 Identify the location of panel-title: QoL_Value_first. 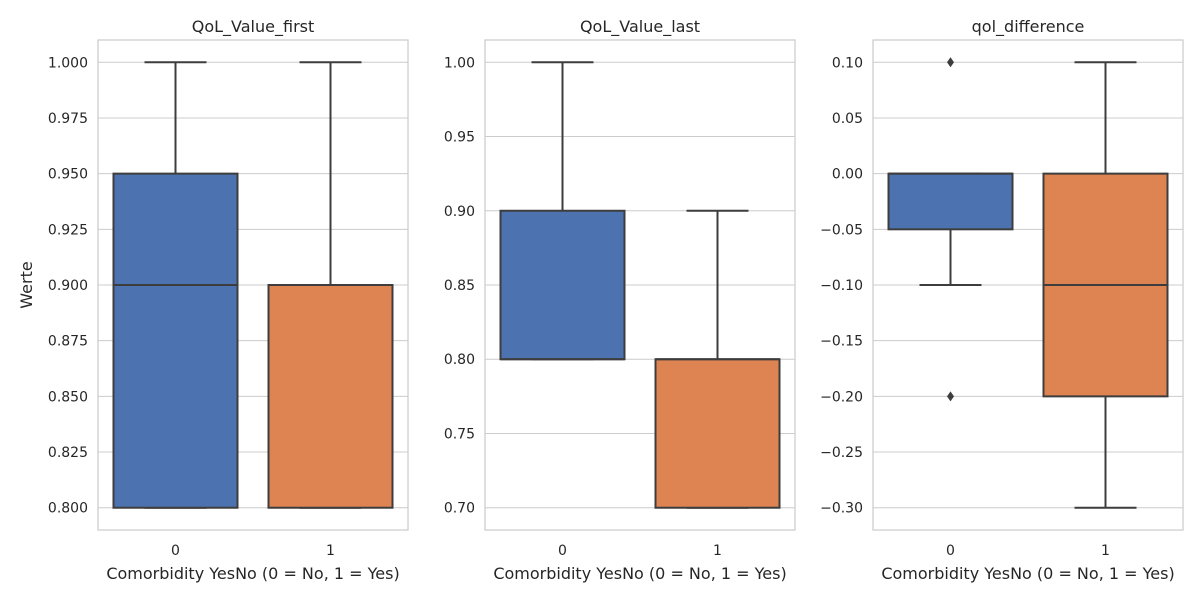
(253, 27).